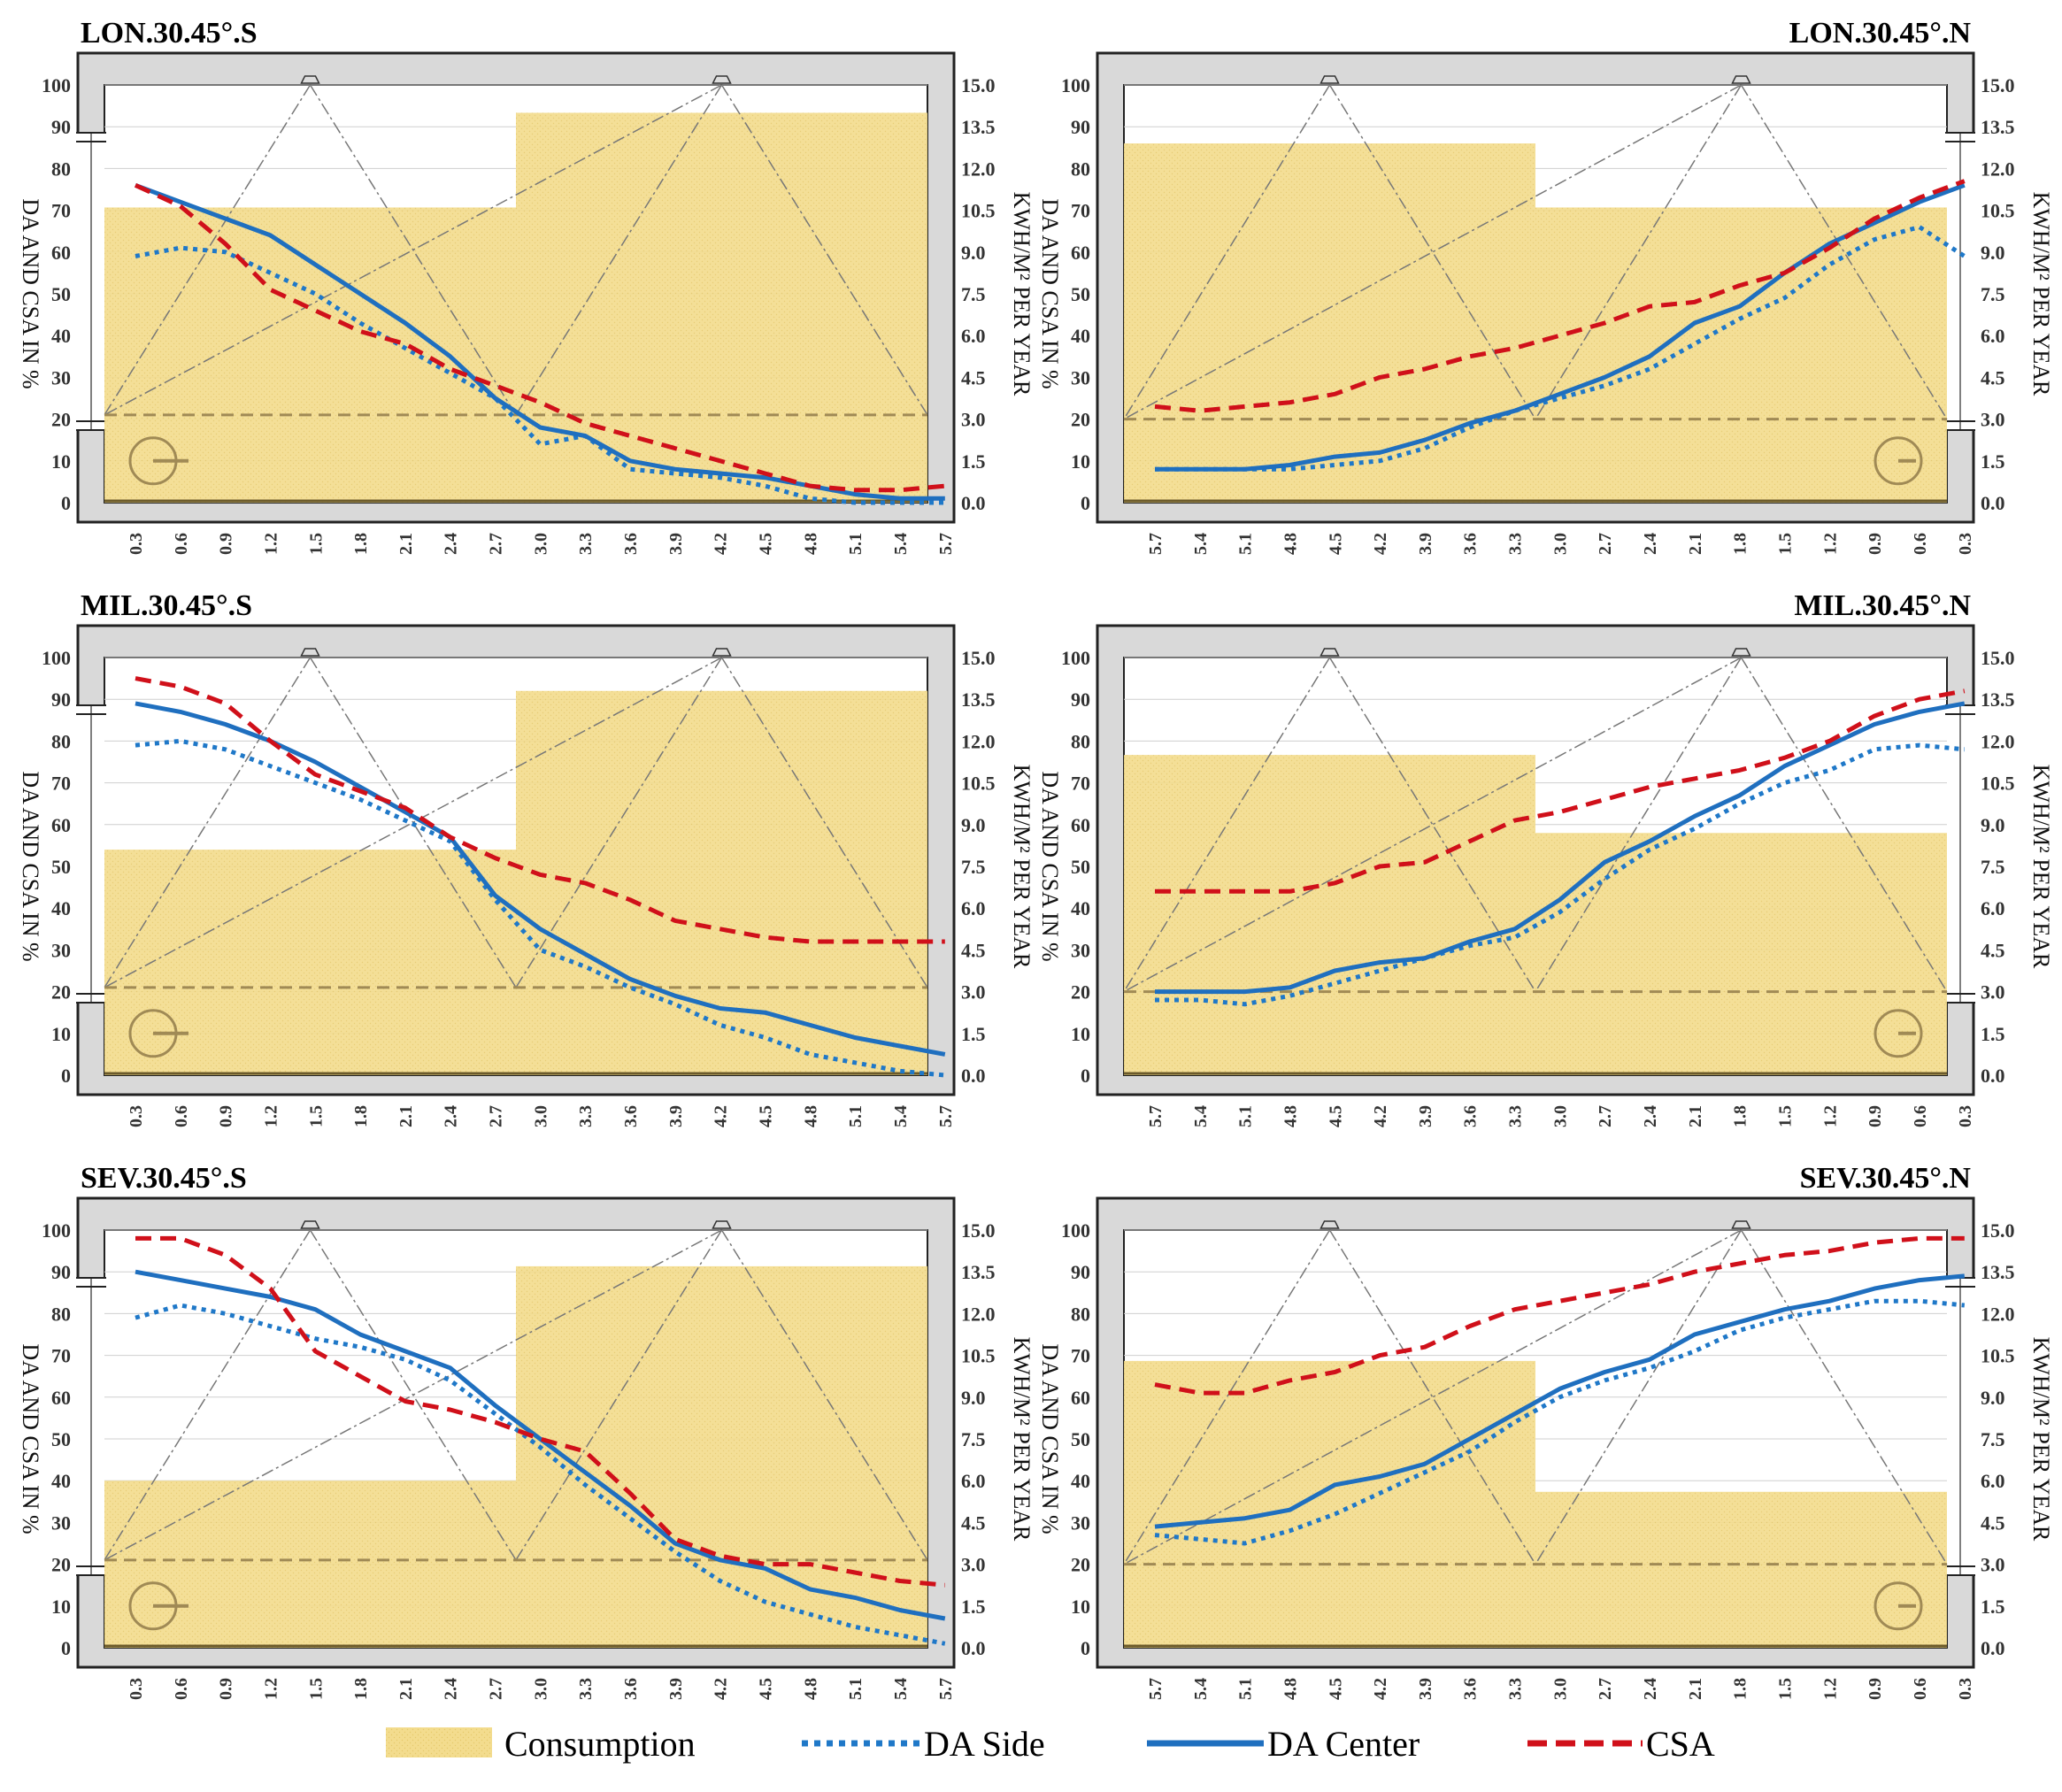 The width and height of the screenshot is (2062, 1792). Describe the element at coordinates (226, 1689) in the screenshot. I see `x-tick-label: 0.9` at that location.